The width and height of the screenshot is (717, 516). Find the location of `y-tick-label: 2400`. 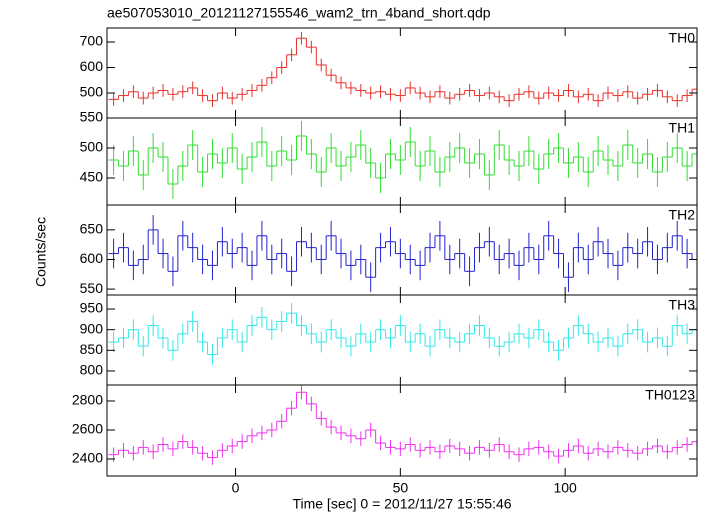

y-tick-label: 2400 is located at coordinates (87, 458).